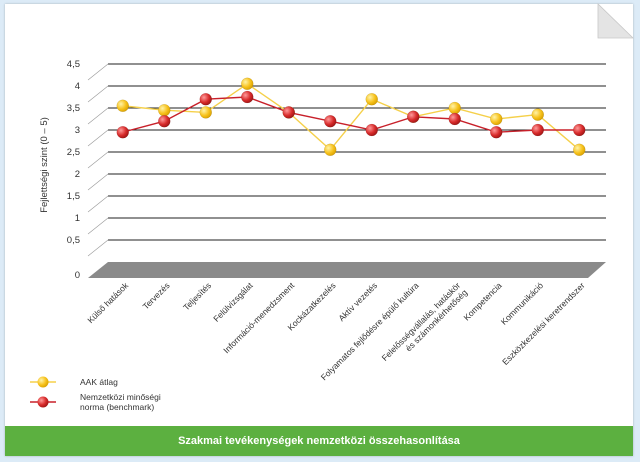  Describe the element at coordinates (43, 382) in the screenshot. I see `legend-marker-aak` at that location.